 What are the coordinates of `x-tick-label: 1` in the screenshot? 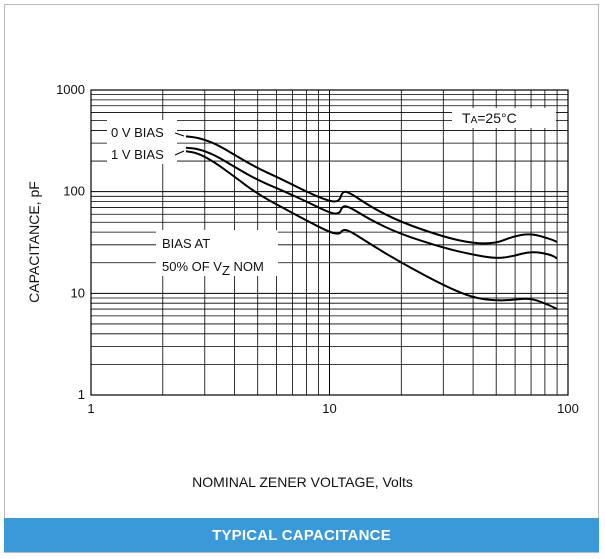 It's located at (90, 408).